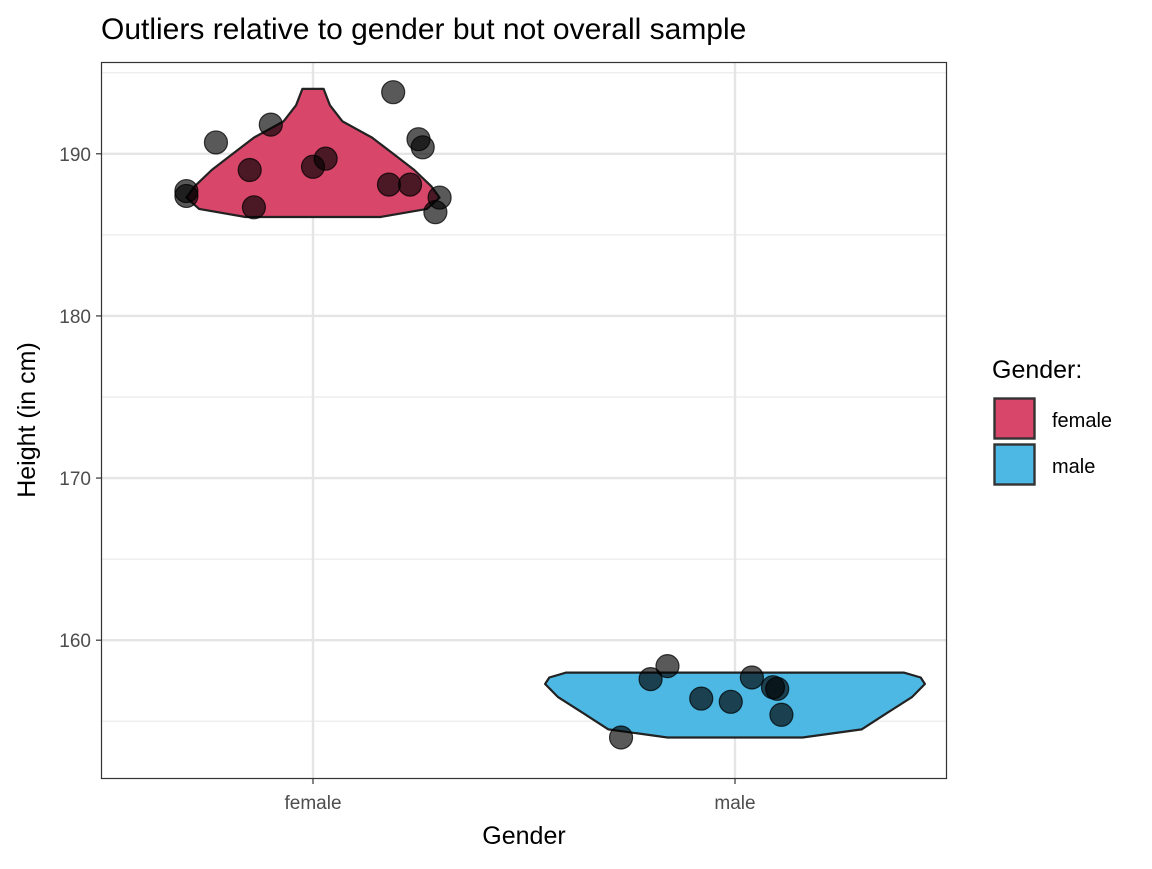 The image size is (1152, 869). What do you see at coordinates (1037, 370) in the screenshot?
I see `legend-title: Gender:` at bounding box center [1037, 370].